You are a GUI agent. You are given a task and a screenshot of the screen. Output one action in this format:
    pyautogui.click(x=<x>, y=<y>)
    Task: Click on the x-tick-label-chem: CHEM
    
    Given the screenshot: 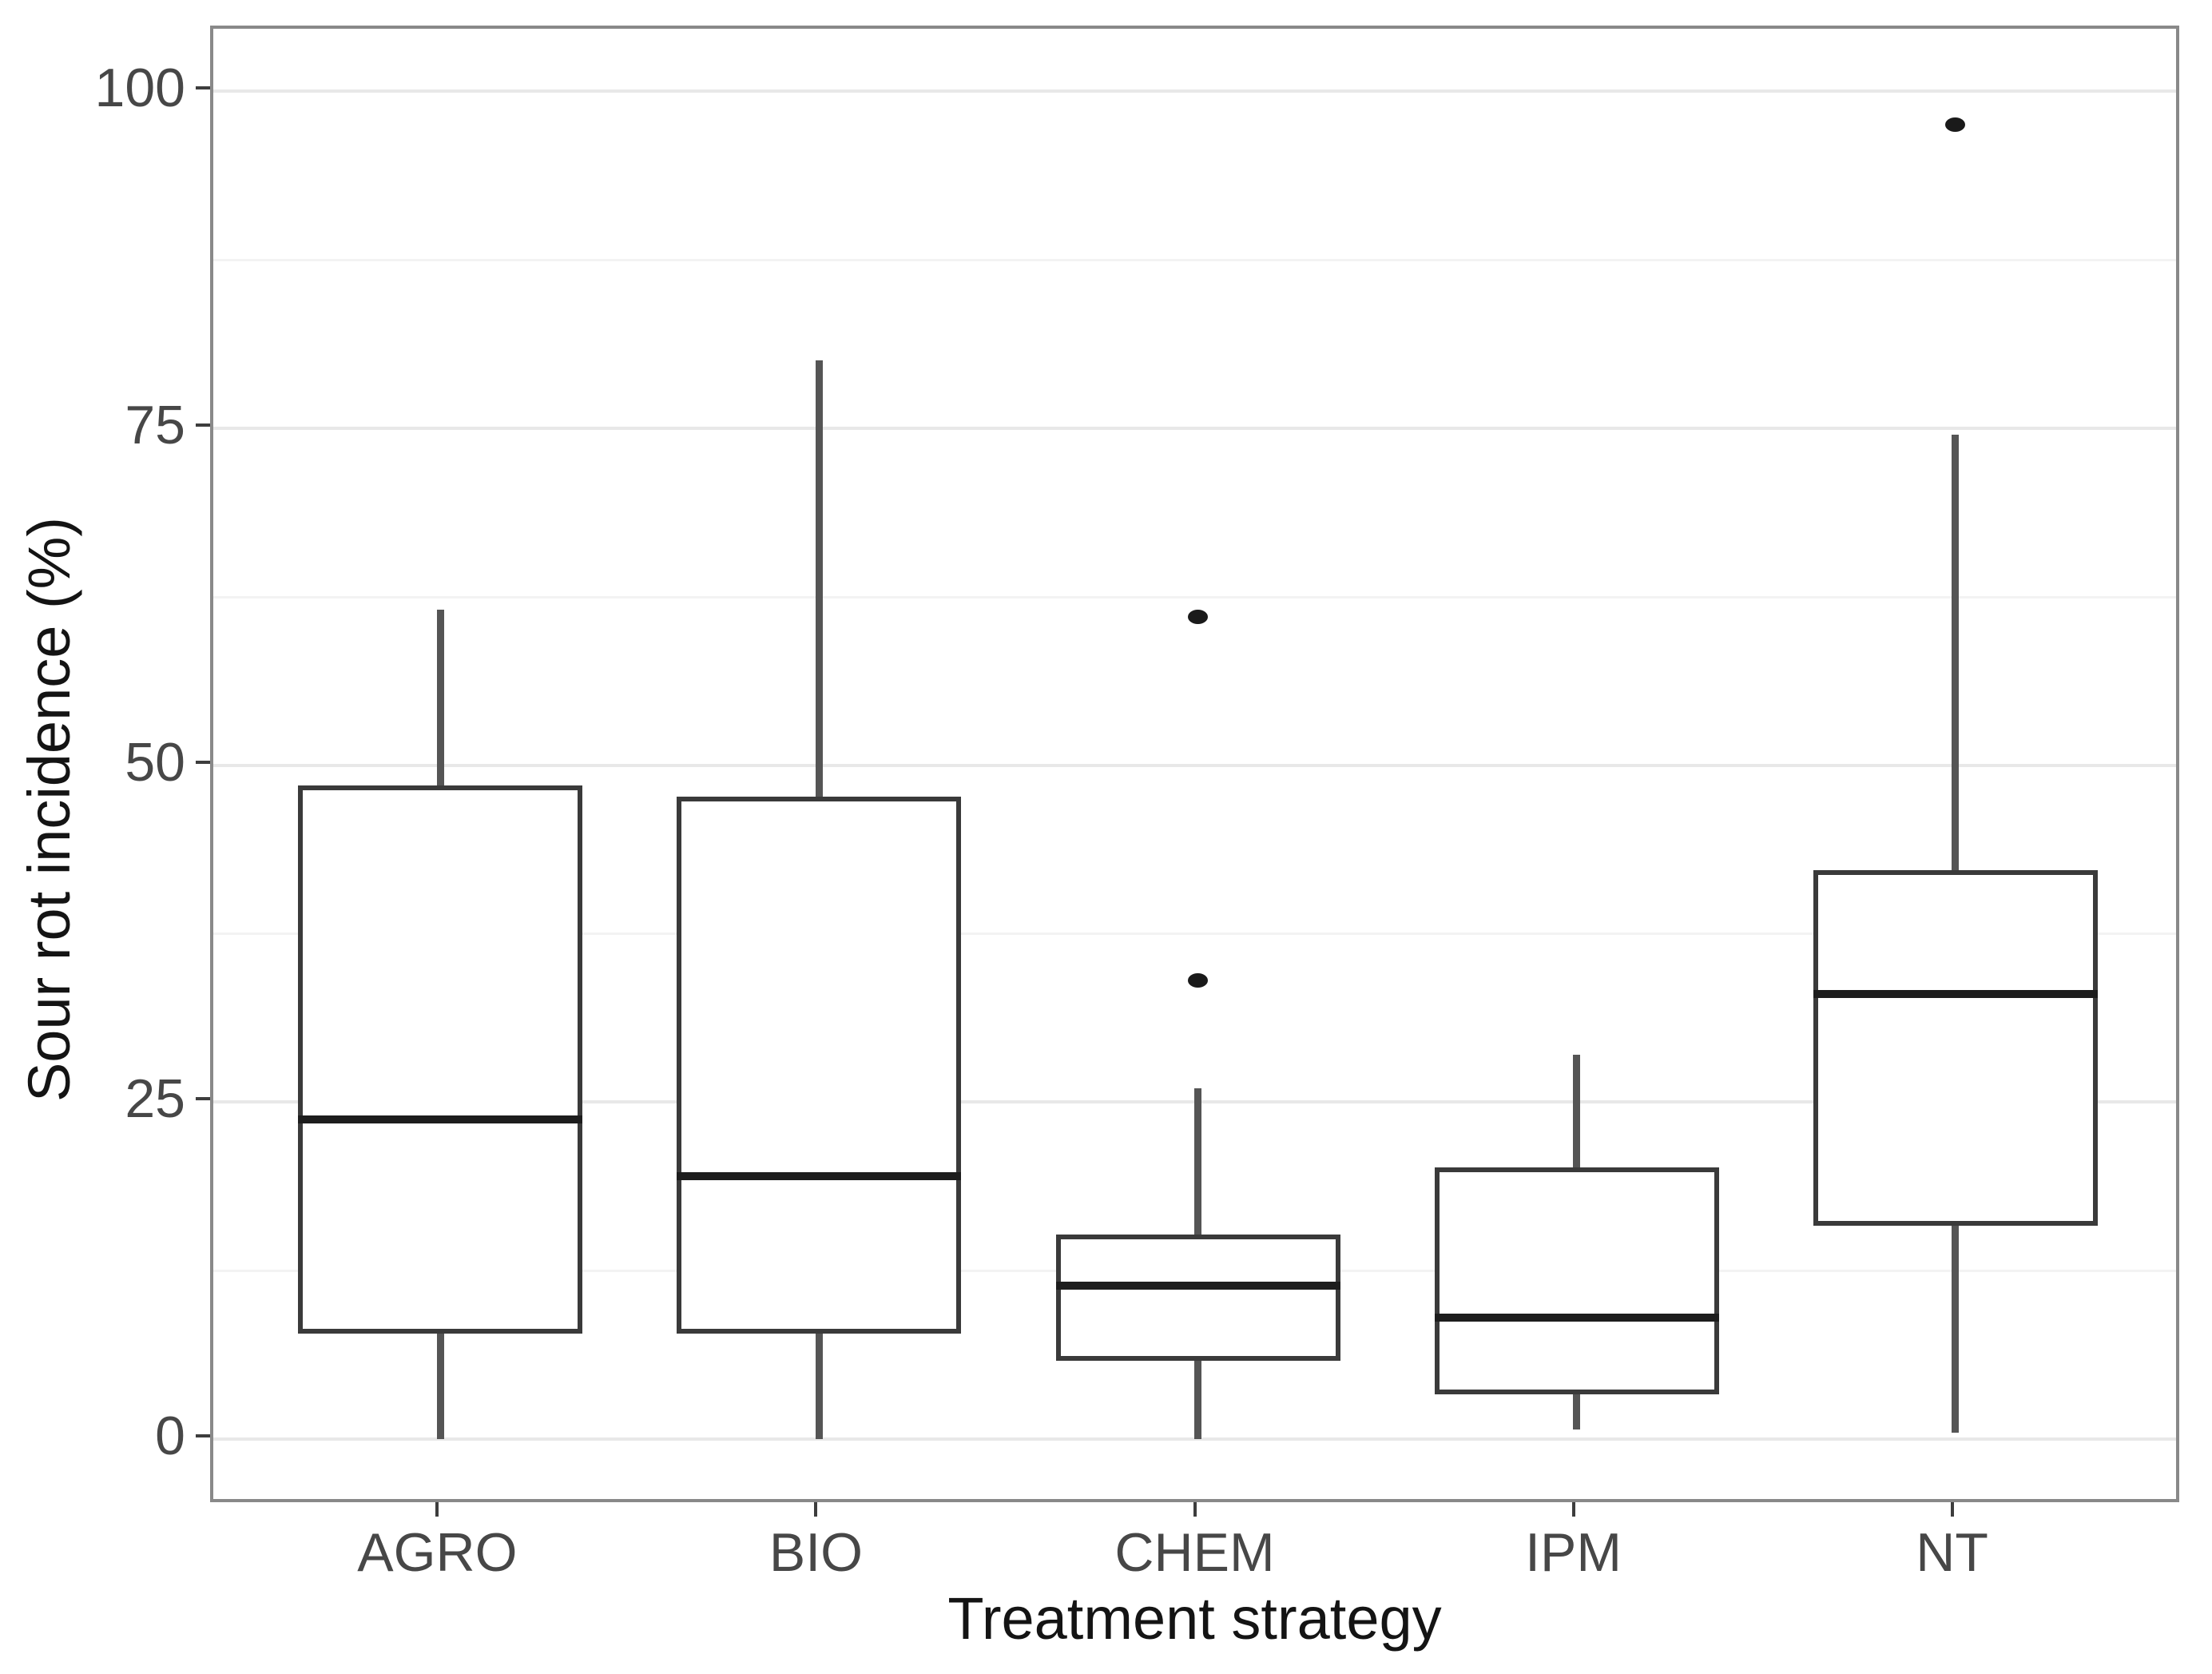 What is the action you would take?
    pyautogui.click(x=1194, y=1552)
    